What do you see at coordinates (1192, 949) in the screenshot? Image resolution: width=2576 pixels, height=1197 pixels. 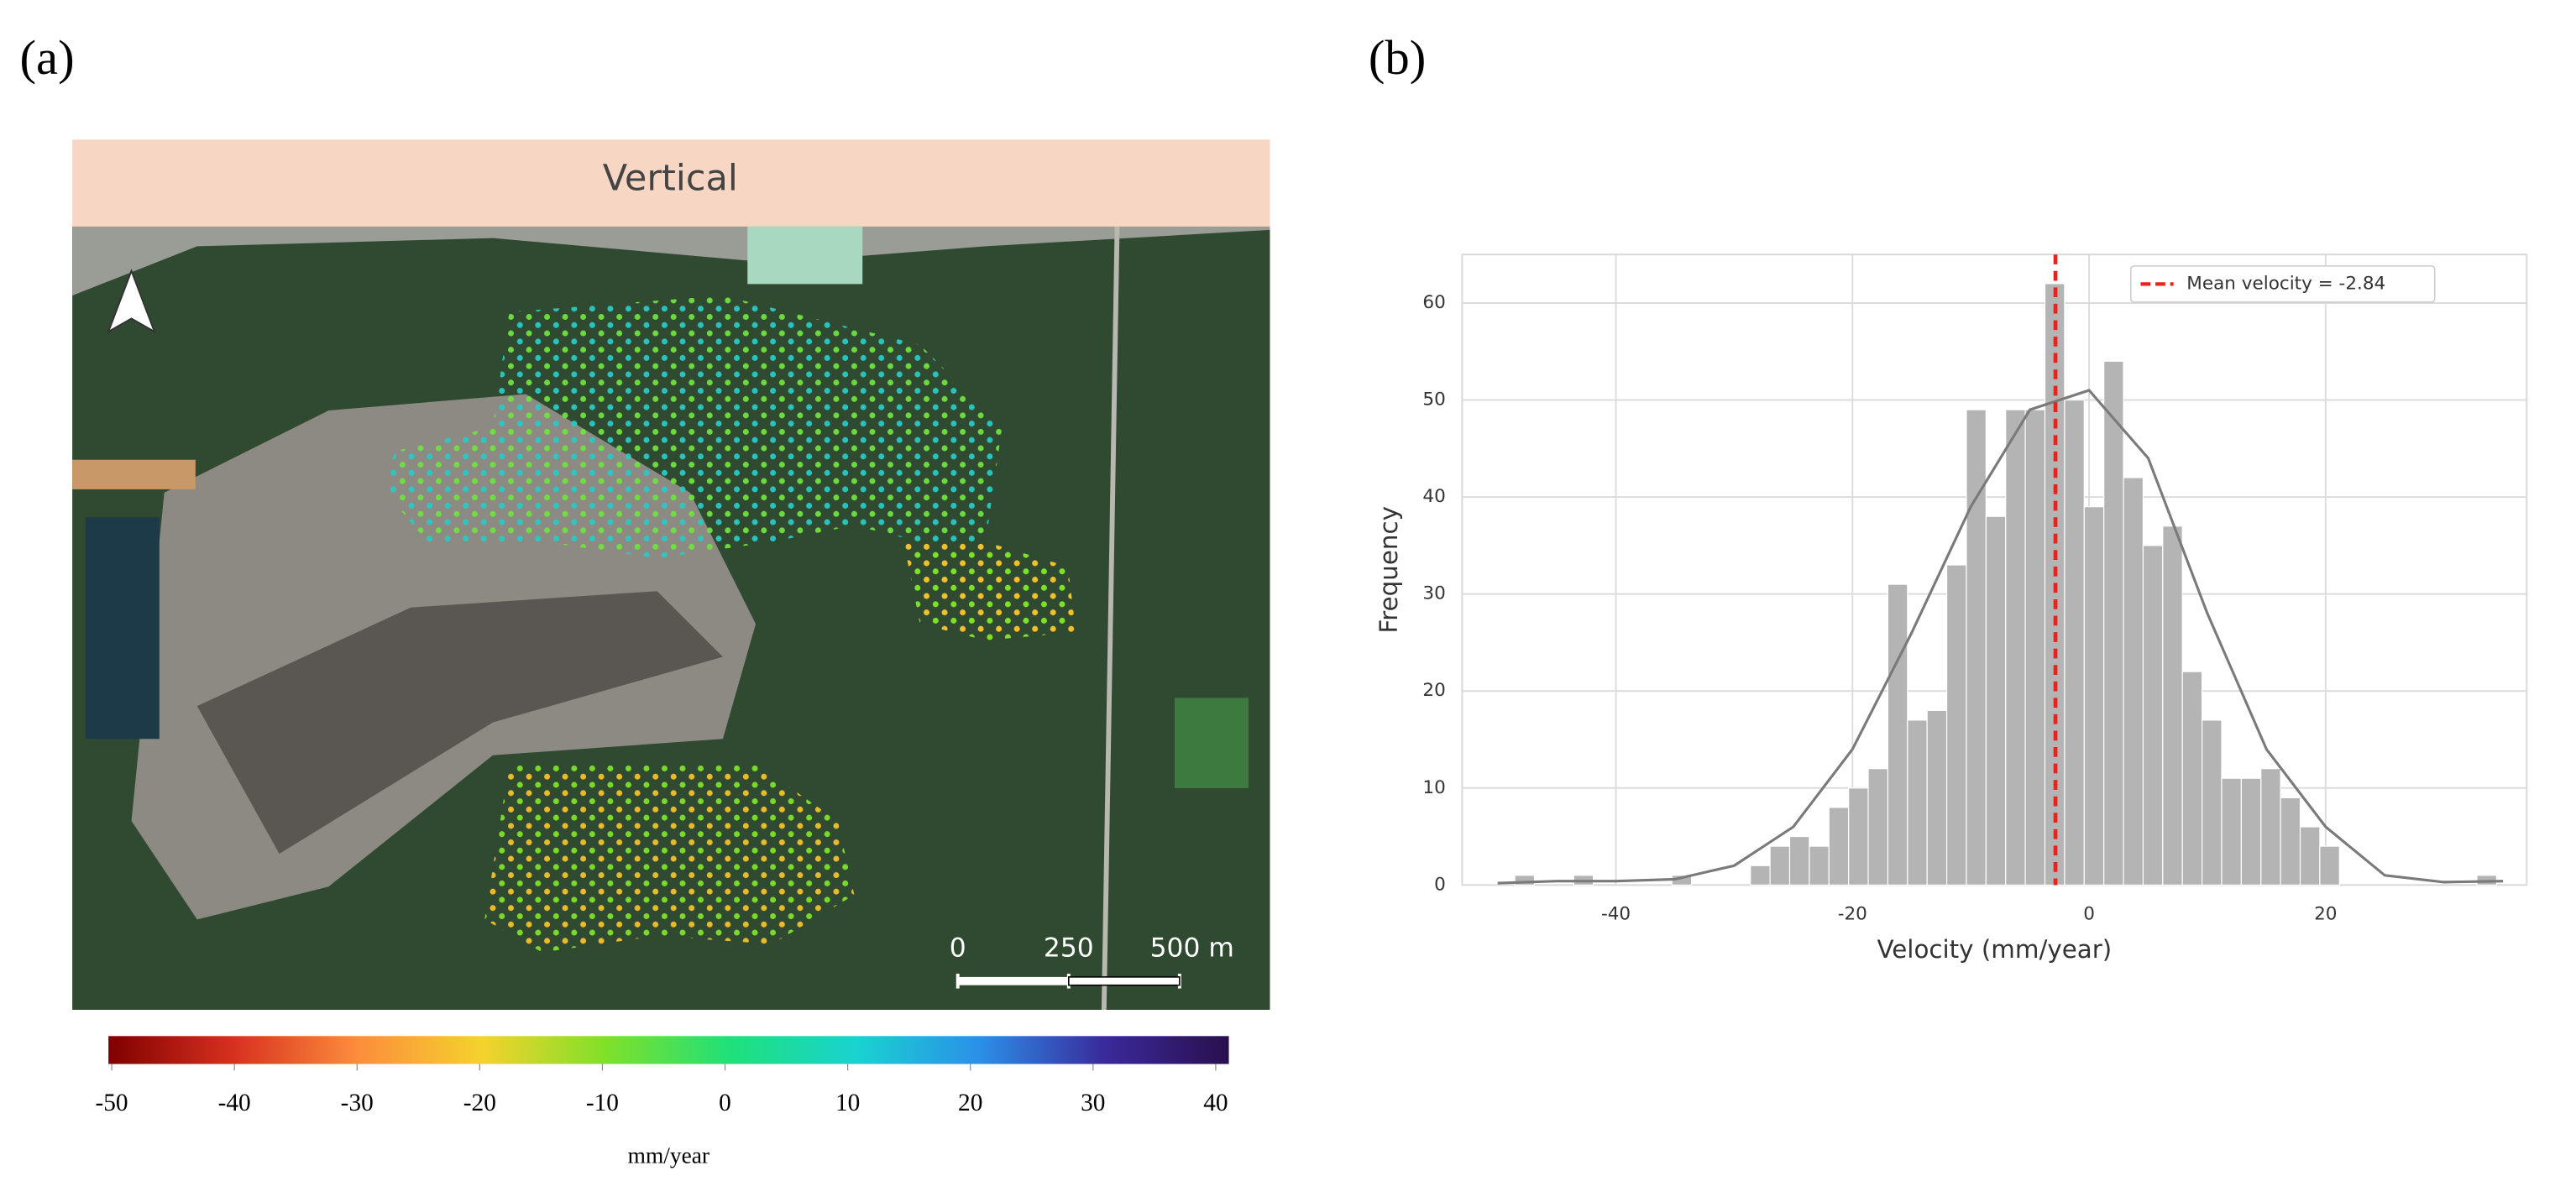 I see `scale-label: 500 m` at bounding box center [1192, 949].